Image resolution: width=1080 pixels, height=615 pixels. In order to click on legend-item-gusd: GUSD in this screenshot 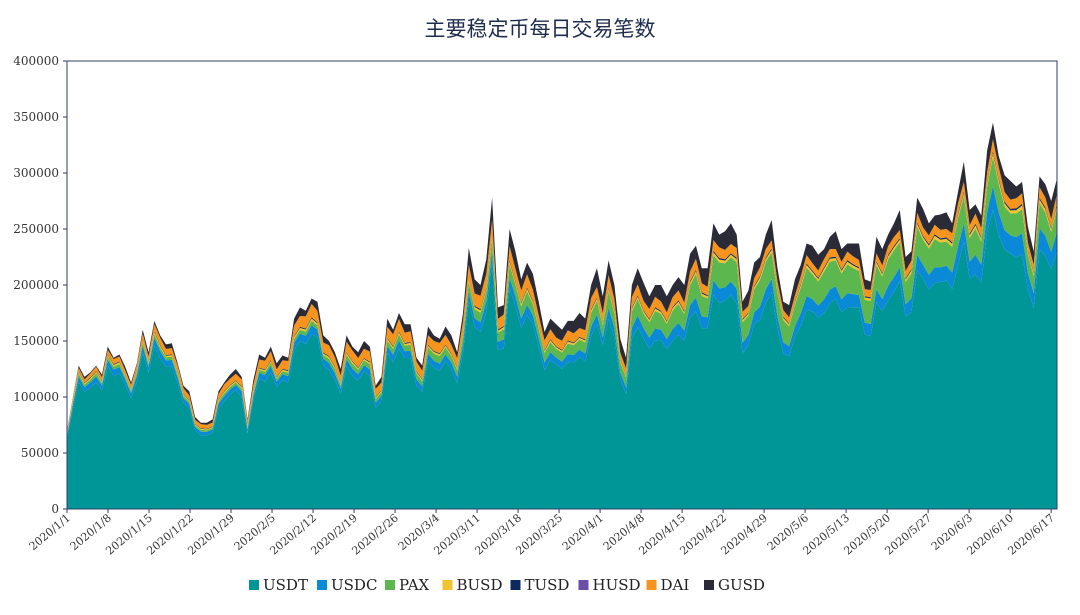, I will do `click(734, 585)`.